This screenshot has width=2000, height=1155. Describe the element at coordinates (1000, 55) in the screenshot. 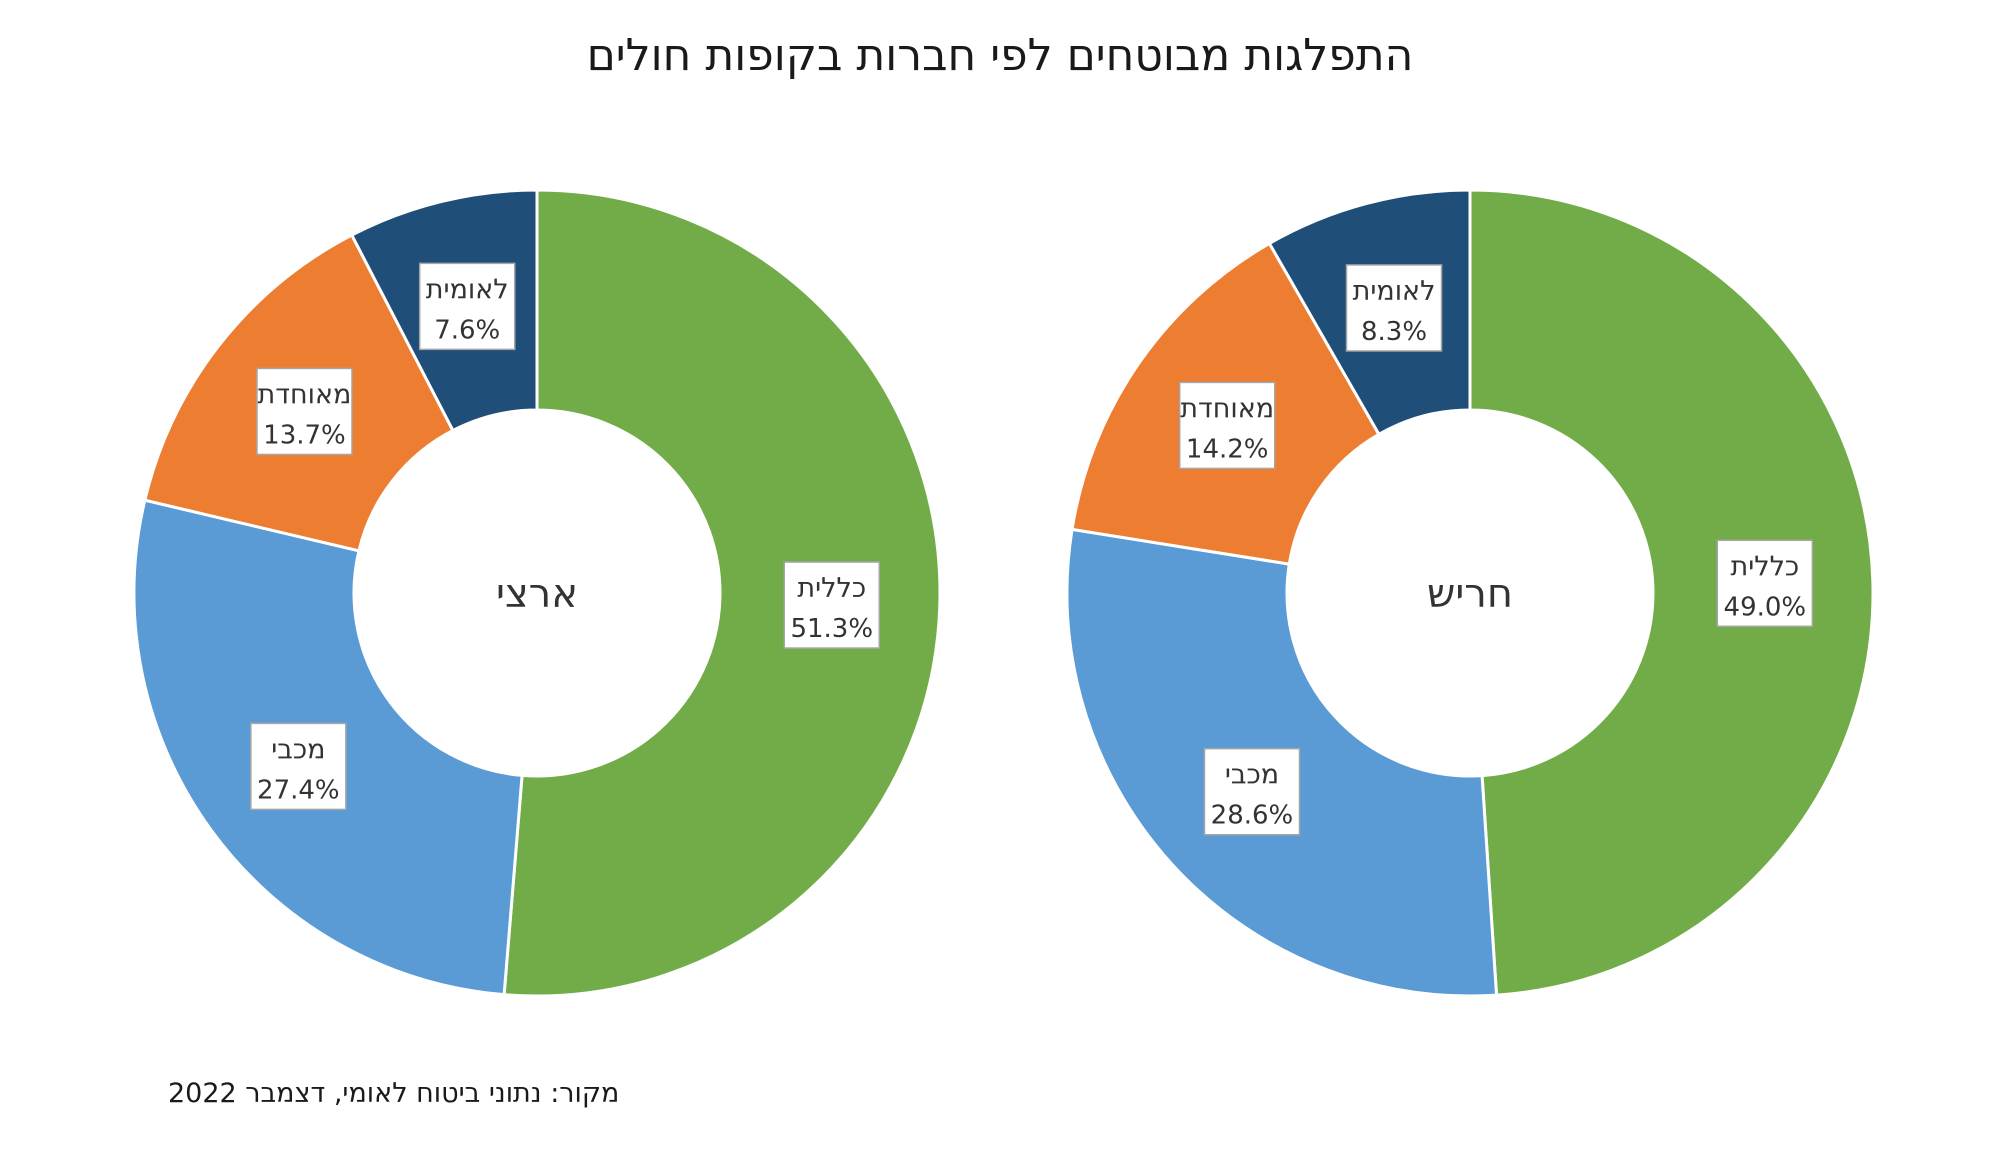

I see `chart-title: התפלגות מבוטחים לפי חברות בקופות חולים` at that location.